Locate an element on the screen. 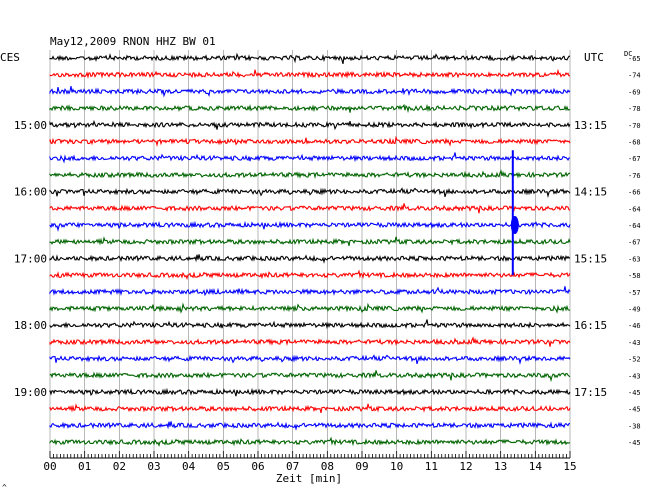 This screenshot has width=650, height=494. dc-offset-label: -52 is located at coordinates (634, 360).